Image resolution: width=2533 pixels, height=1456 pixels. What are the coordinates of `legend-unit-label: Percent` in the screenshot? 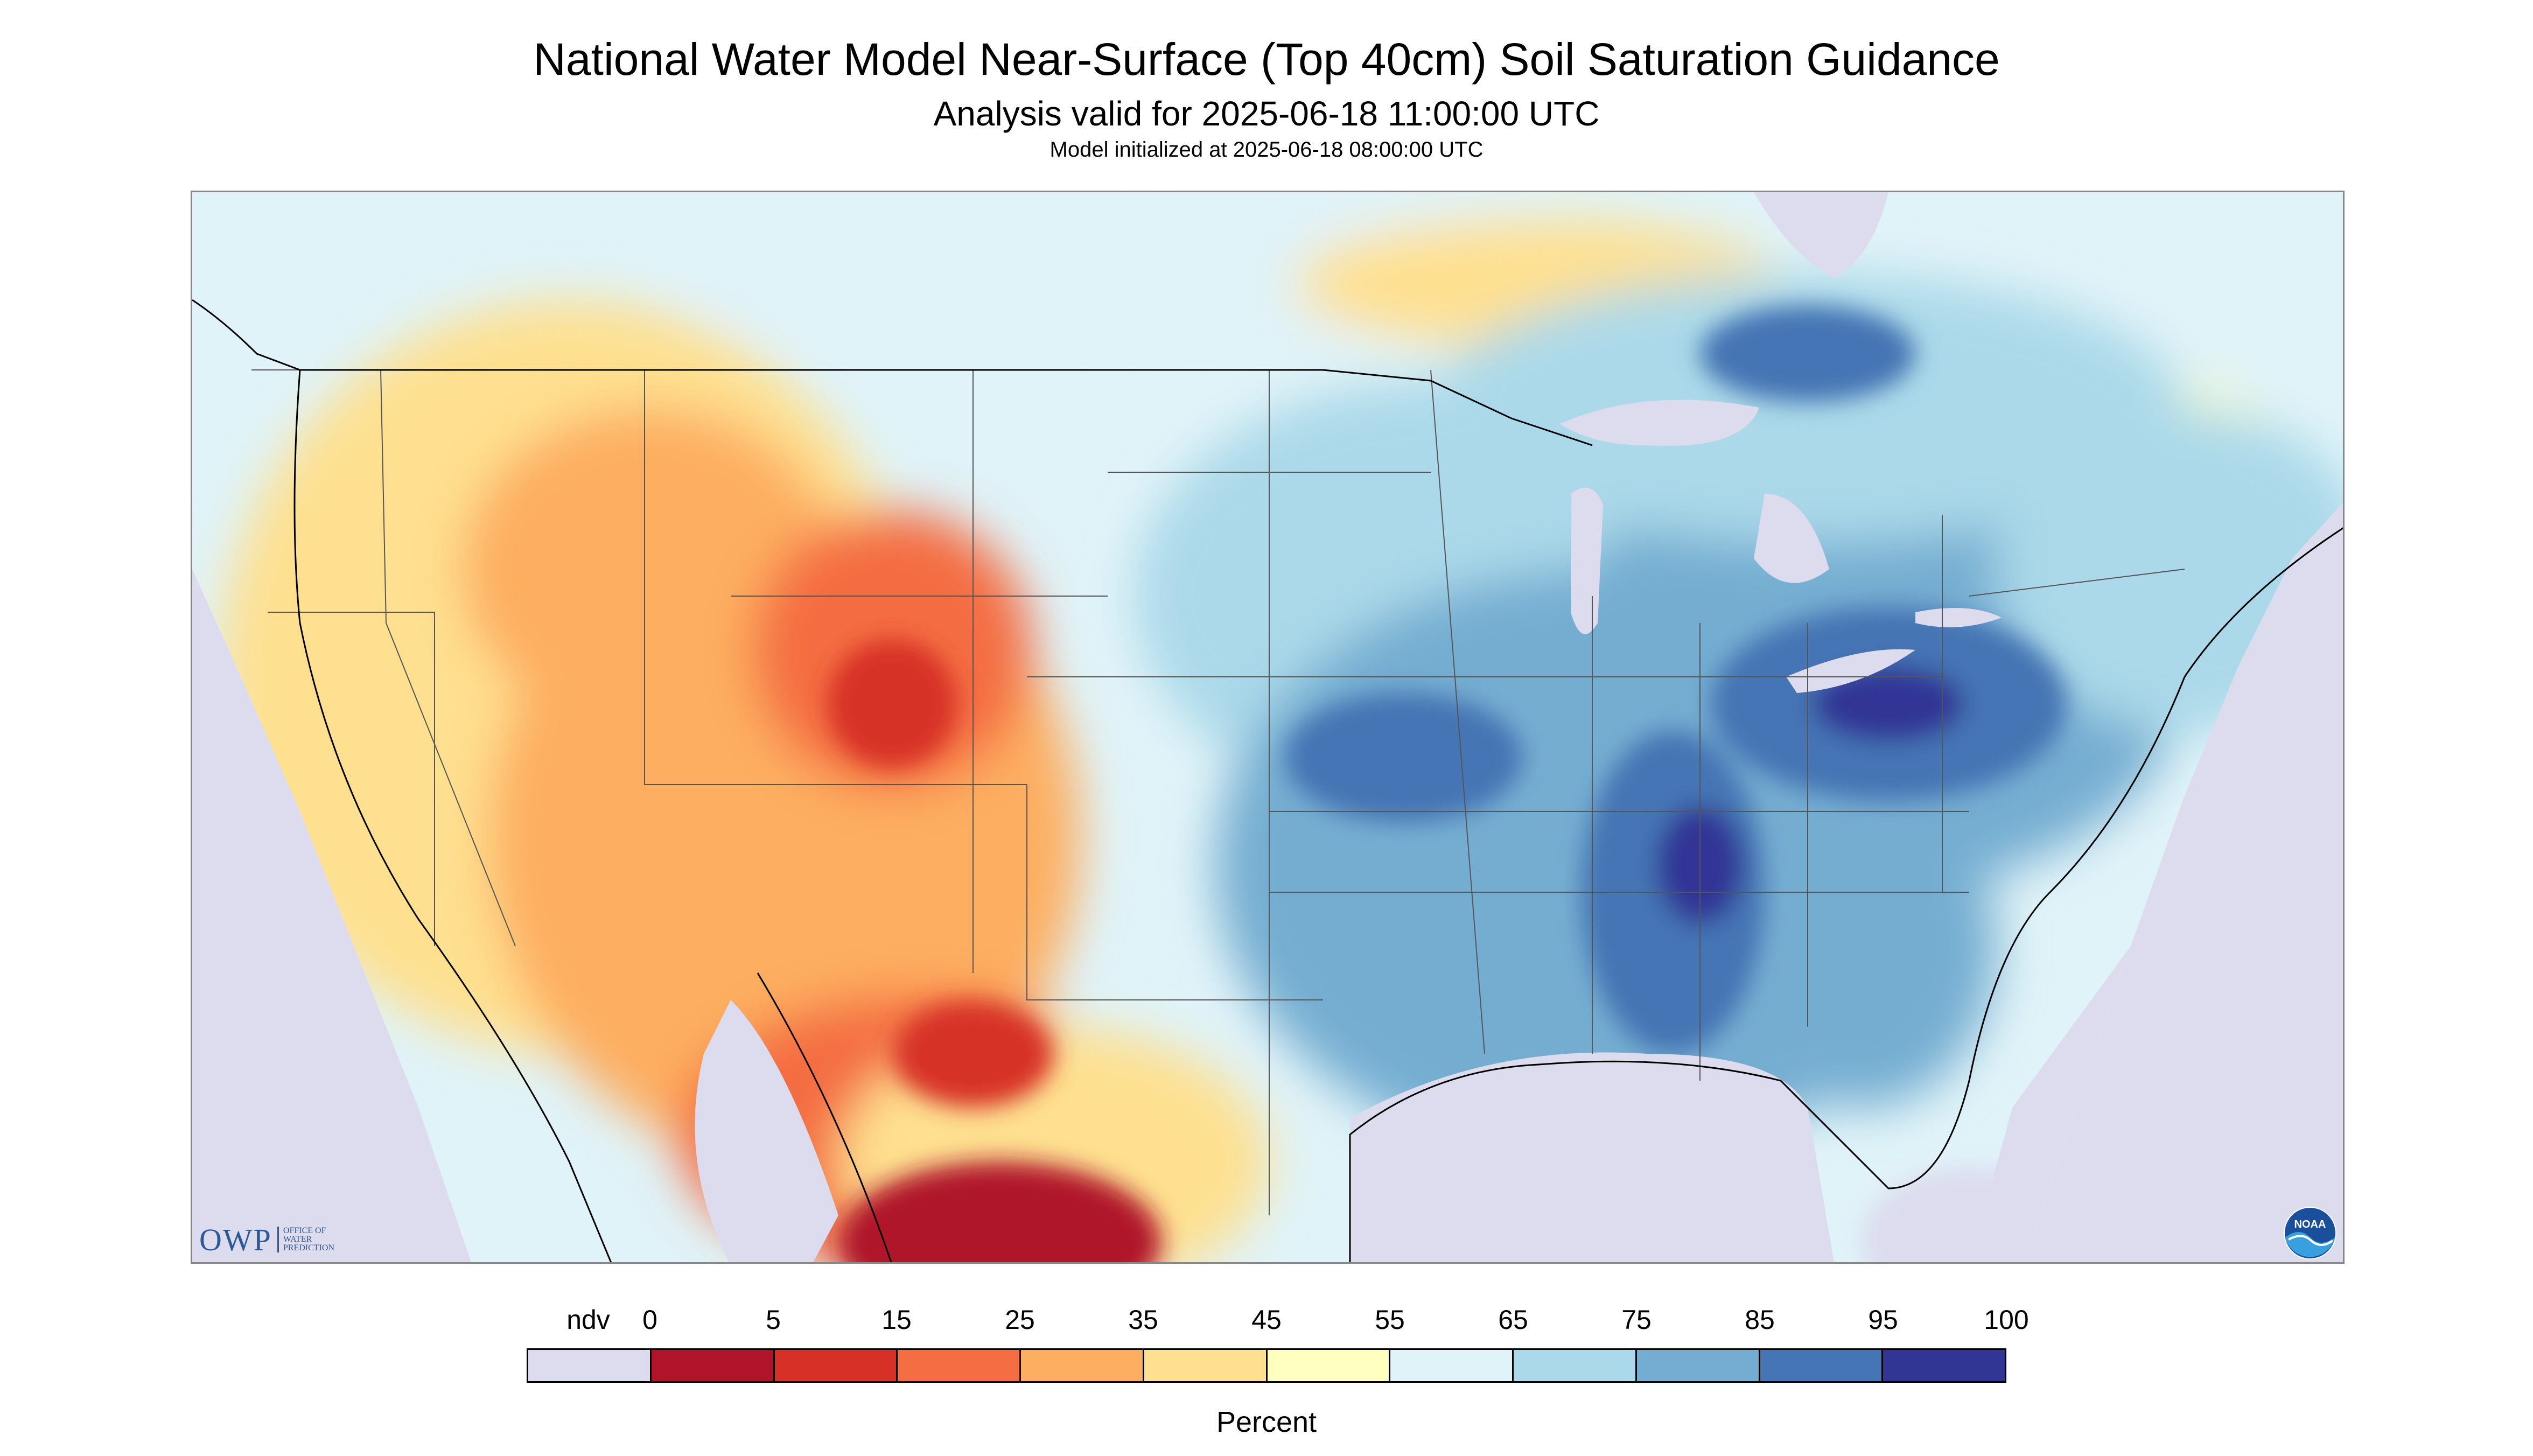 It's located at (1266, 1422).